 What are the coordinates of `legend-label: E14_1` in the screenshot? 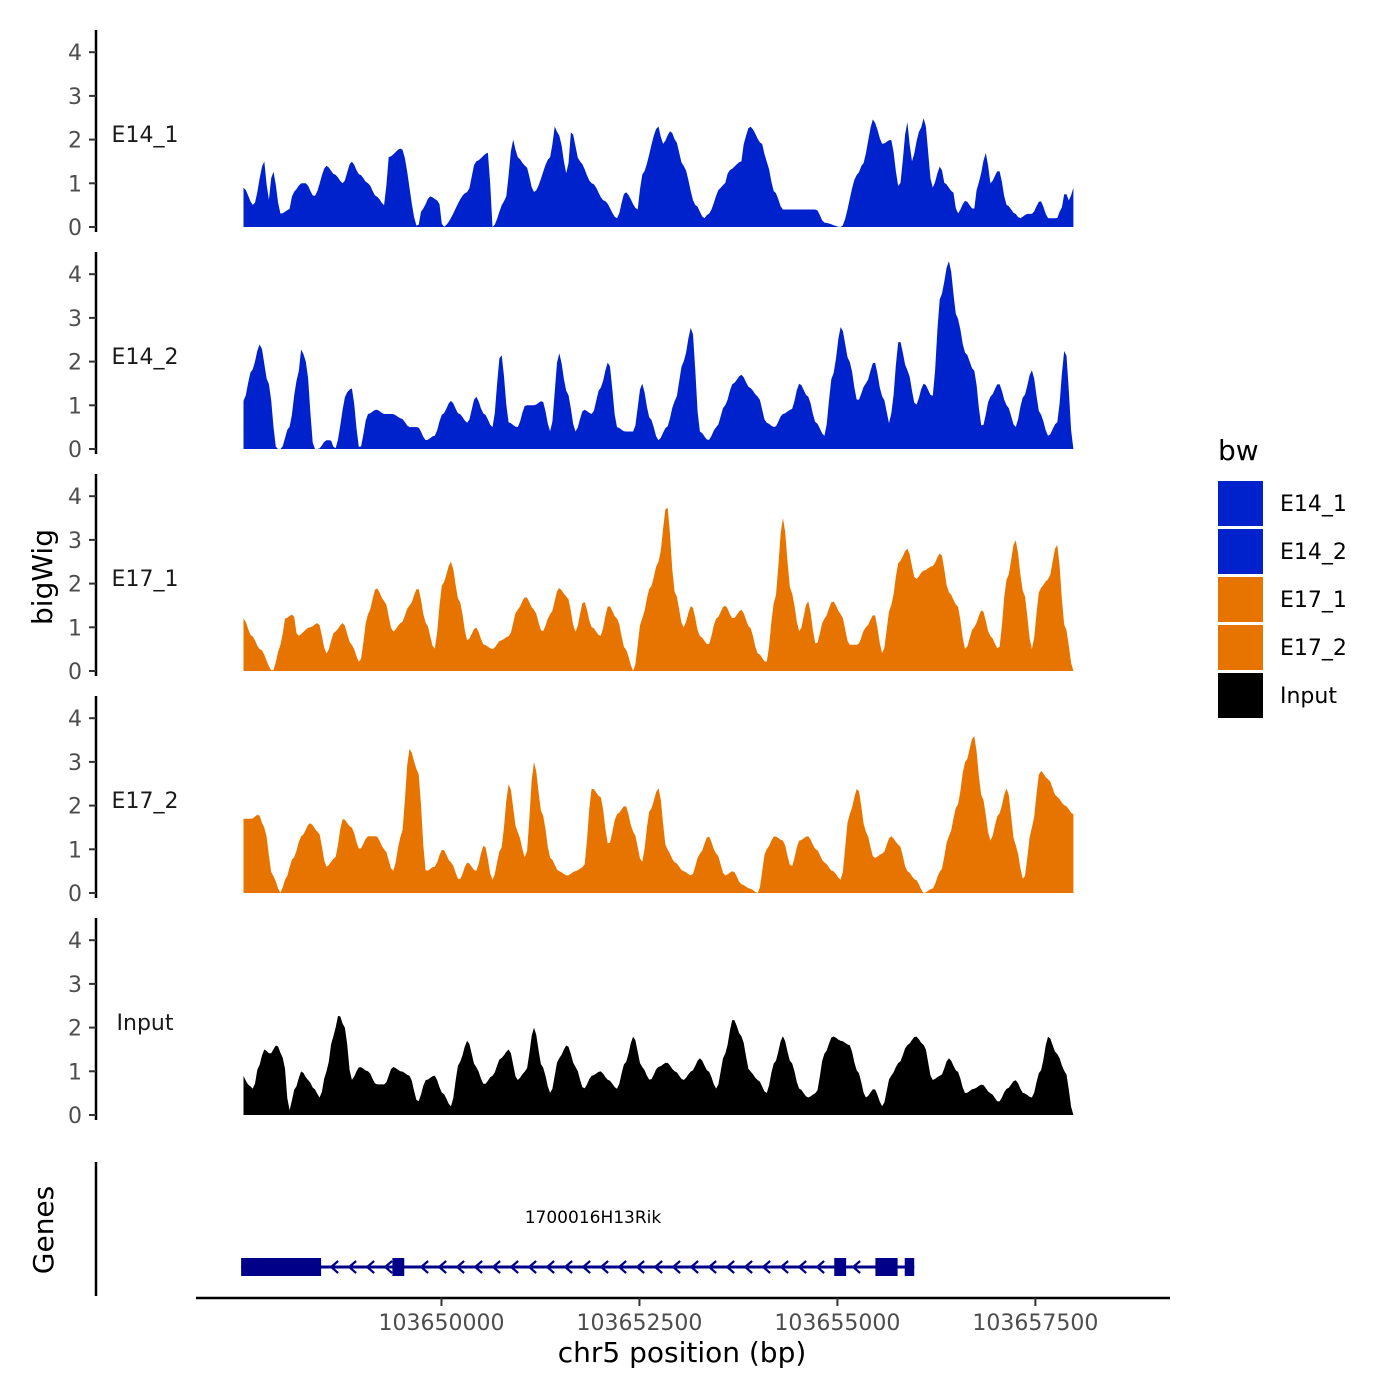 It's located at (1313, 504).